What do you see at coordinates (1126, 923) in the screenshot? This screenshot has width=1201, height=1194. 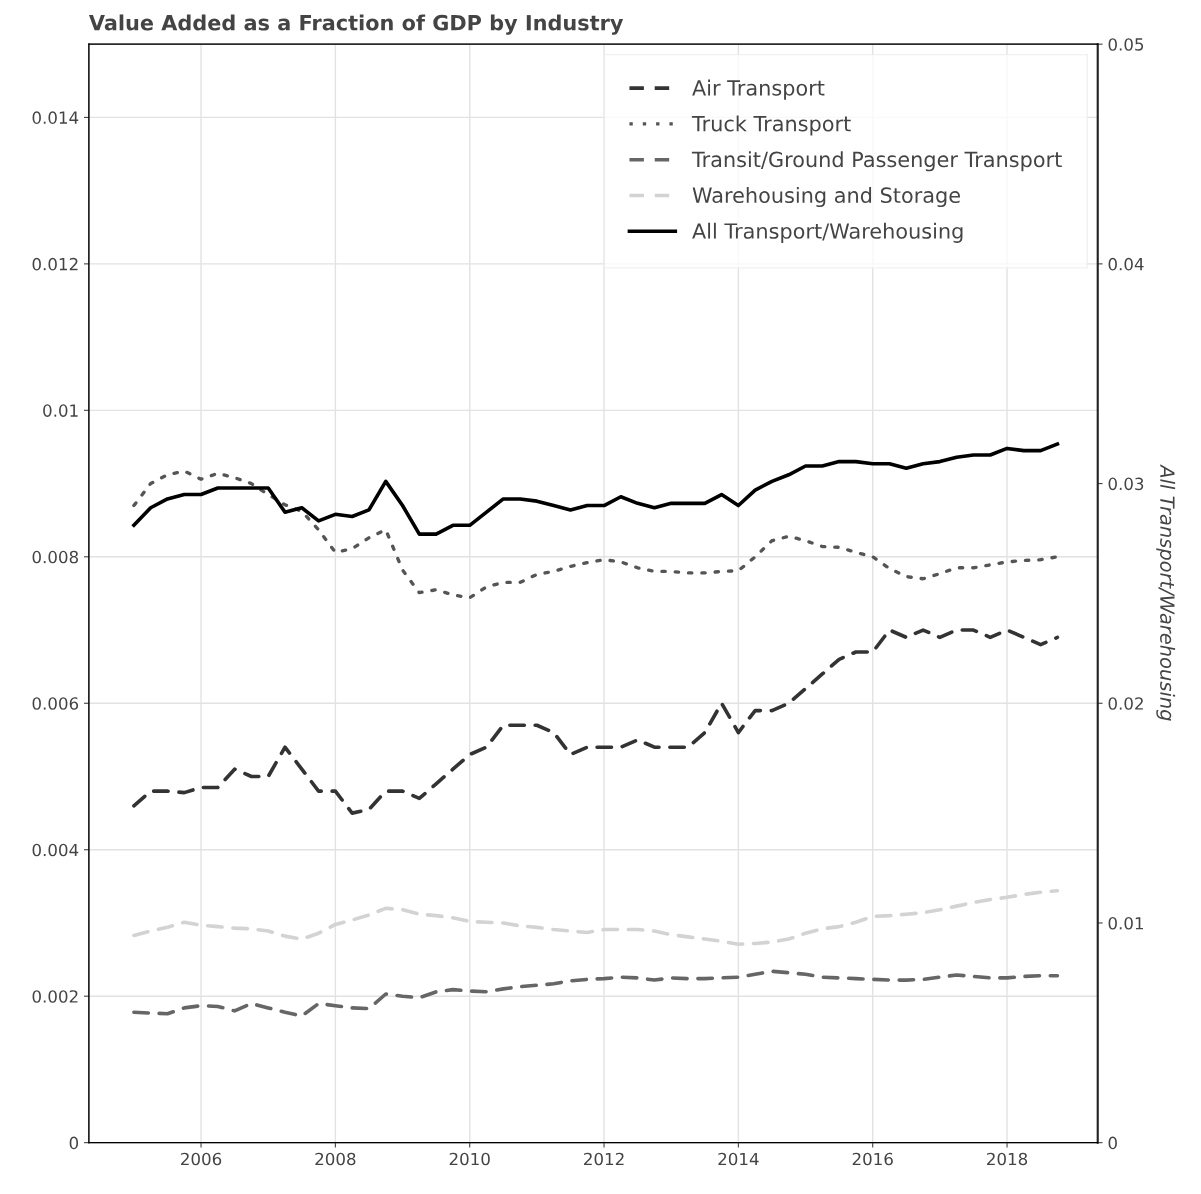 I see `y2-tick-label: 0.01` at bounding box center [1126, 923].